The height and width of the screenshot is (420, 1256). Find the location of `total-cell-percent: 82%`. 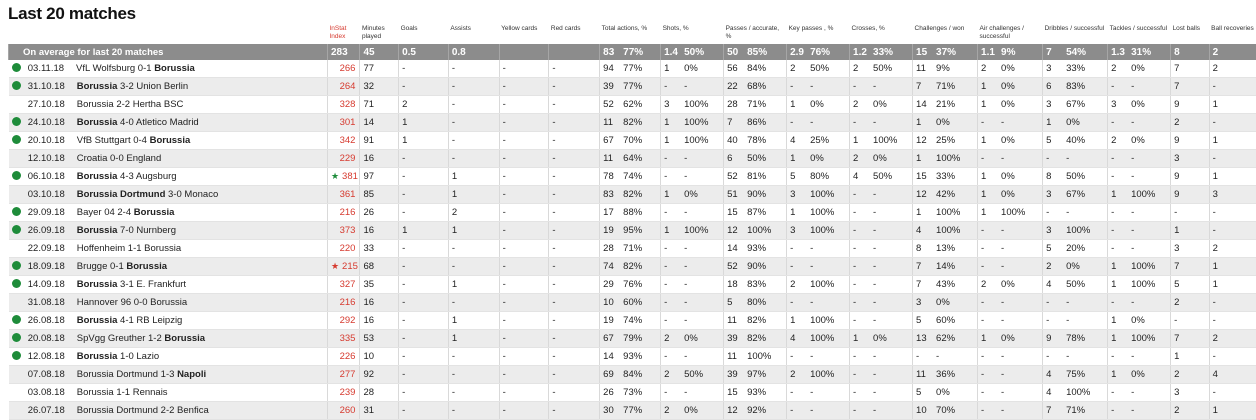

total-cell-percent: 82% is located at coordinates (632, 194).